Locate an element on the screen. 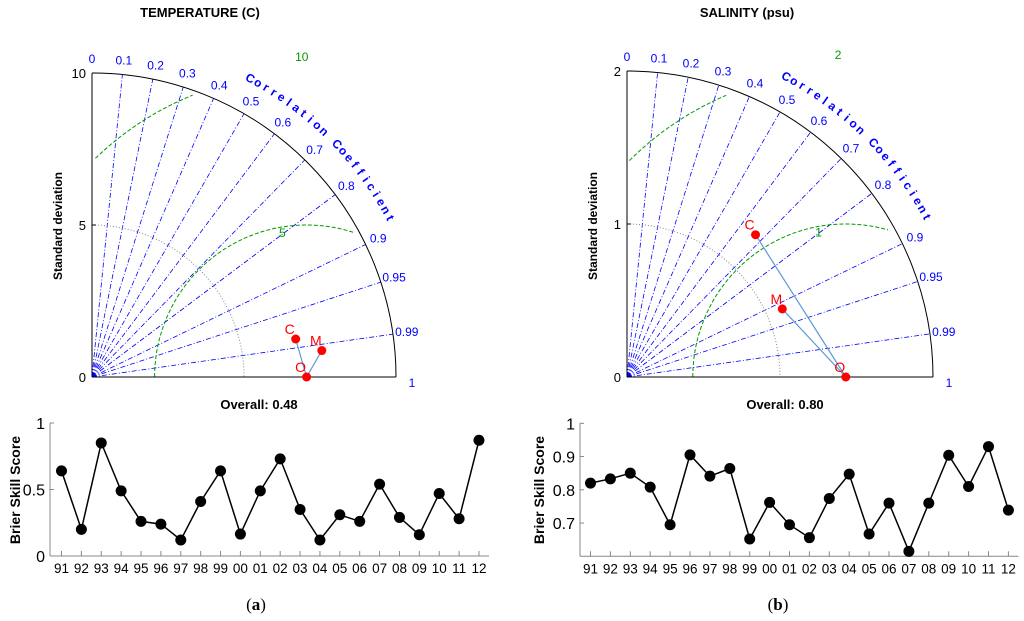  salinity-overall-label: Overall: 0.80 is located at coordinates (784, 404).